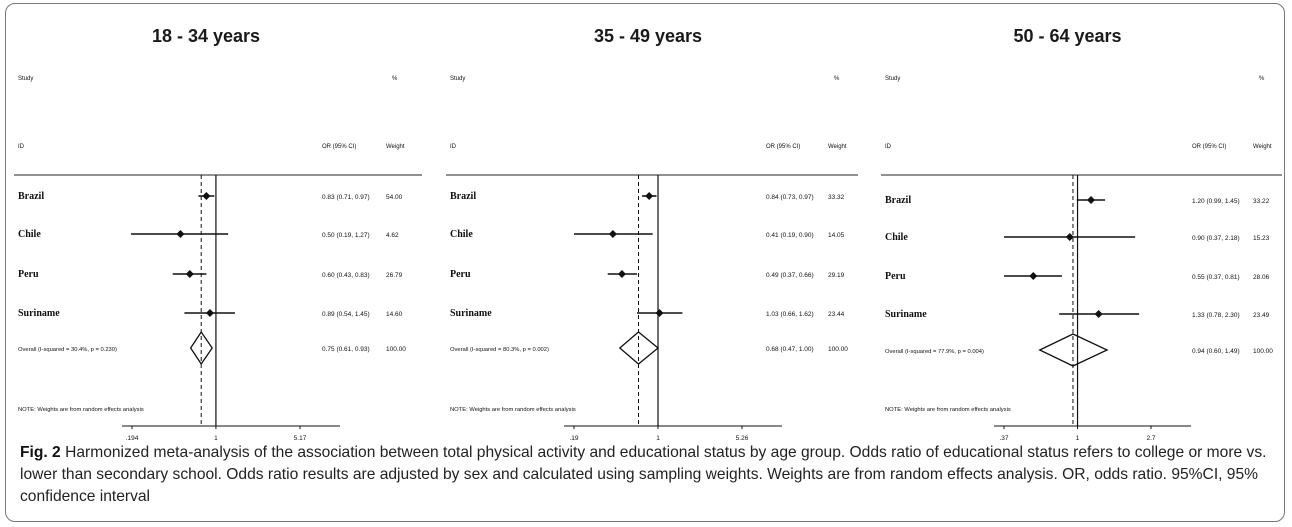 The width and height of the screenshot is (1292, 527). I want to click on panel-title: 35 - 49 years, so click(648, 36).